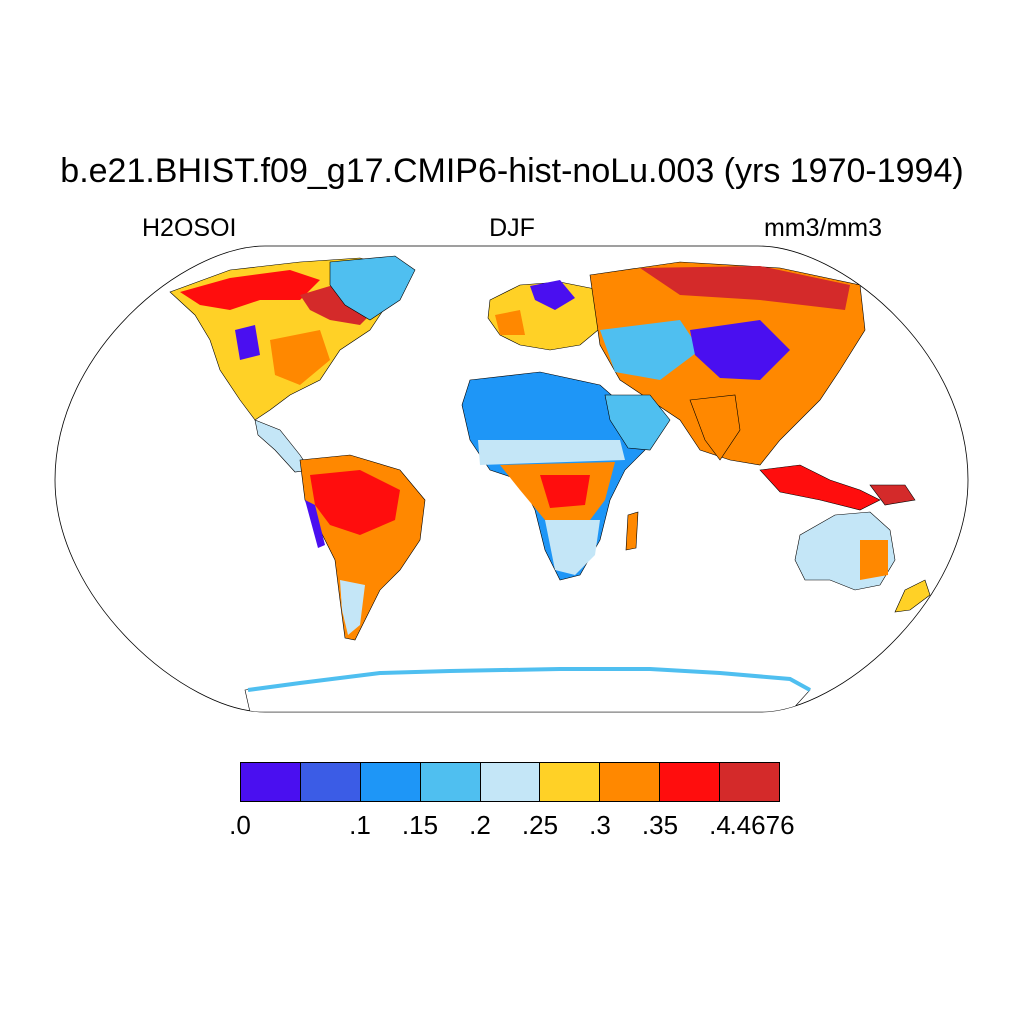 The width and height of the screenshot is (1024, 1024). I want to click on north-america-dry, so click(247, 342).